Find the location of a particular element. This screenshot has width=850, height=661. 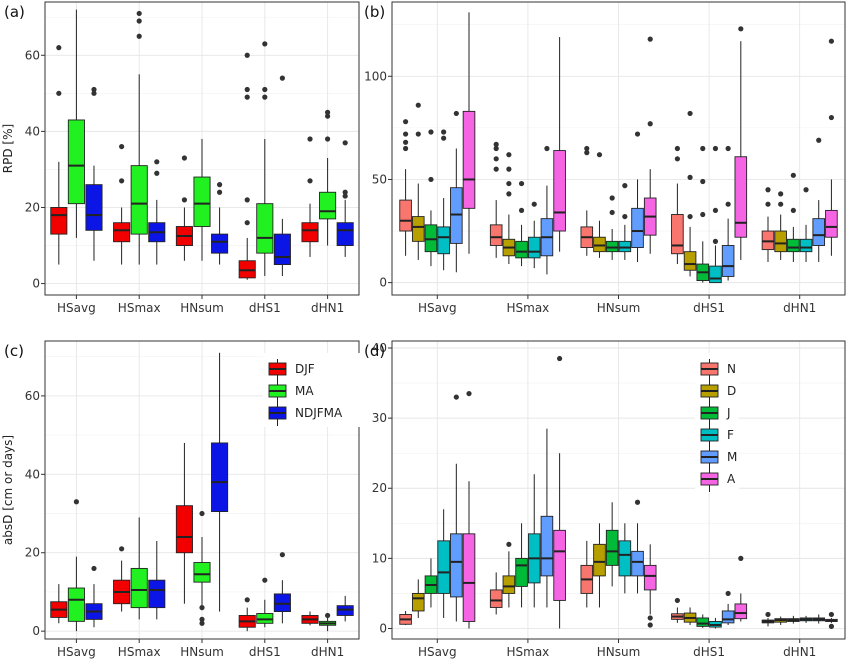

x-tick-label: dHN1 is located at coordinates (327, 652).